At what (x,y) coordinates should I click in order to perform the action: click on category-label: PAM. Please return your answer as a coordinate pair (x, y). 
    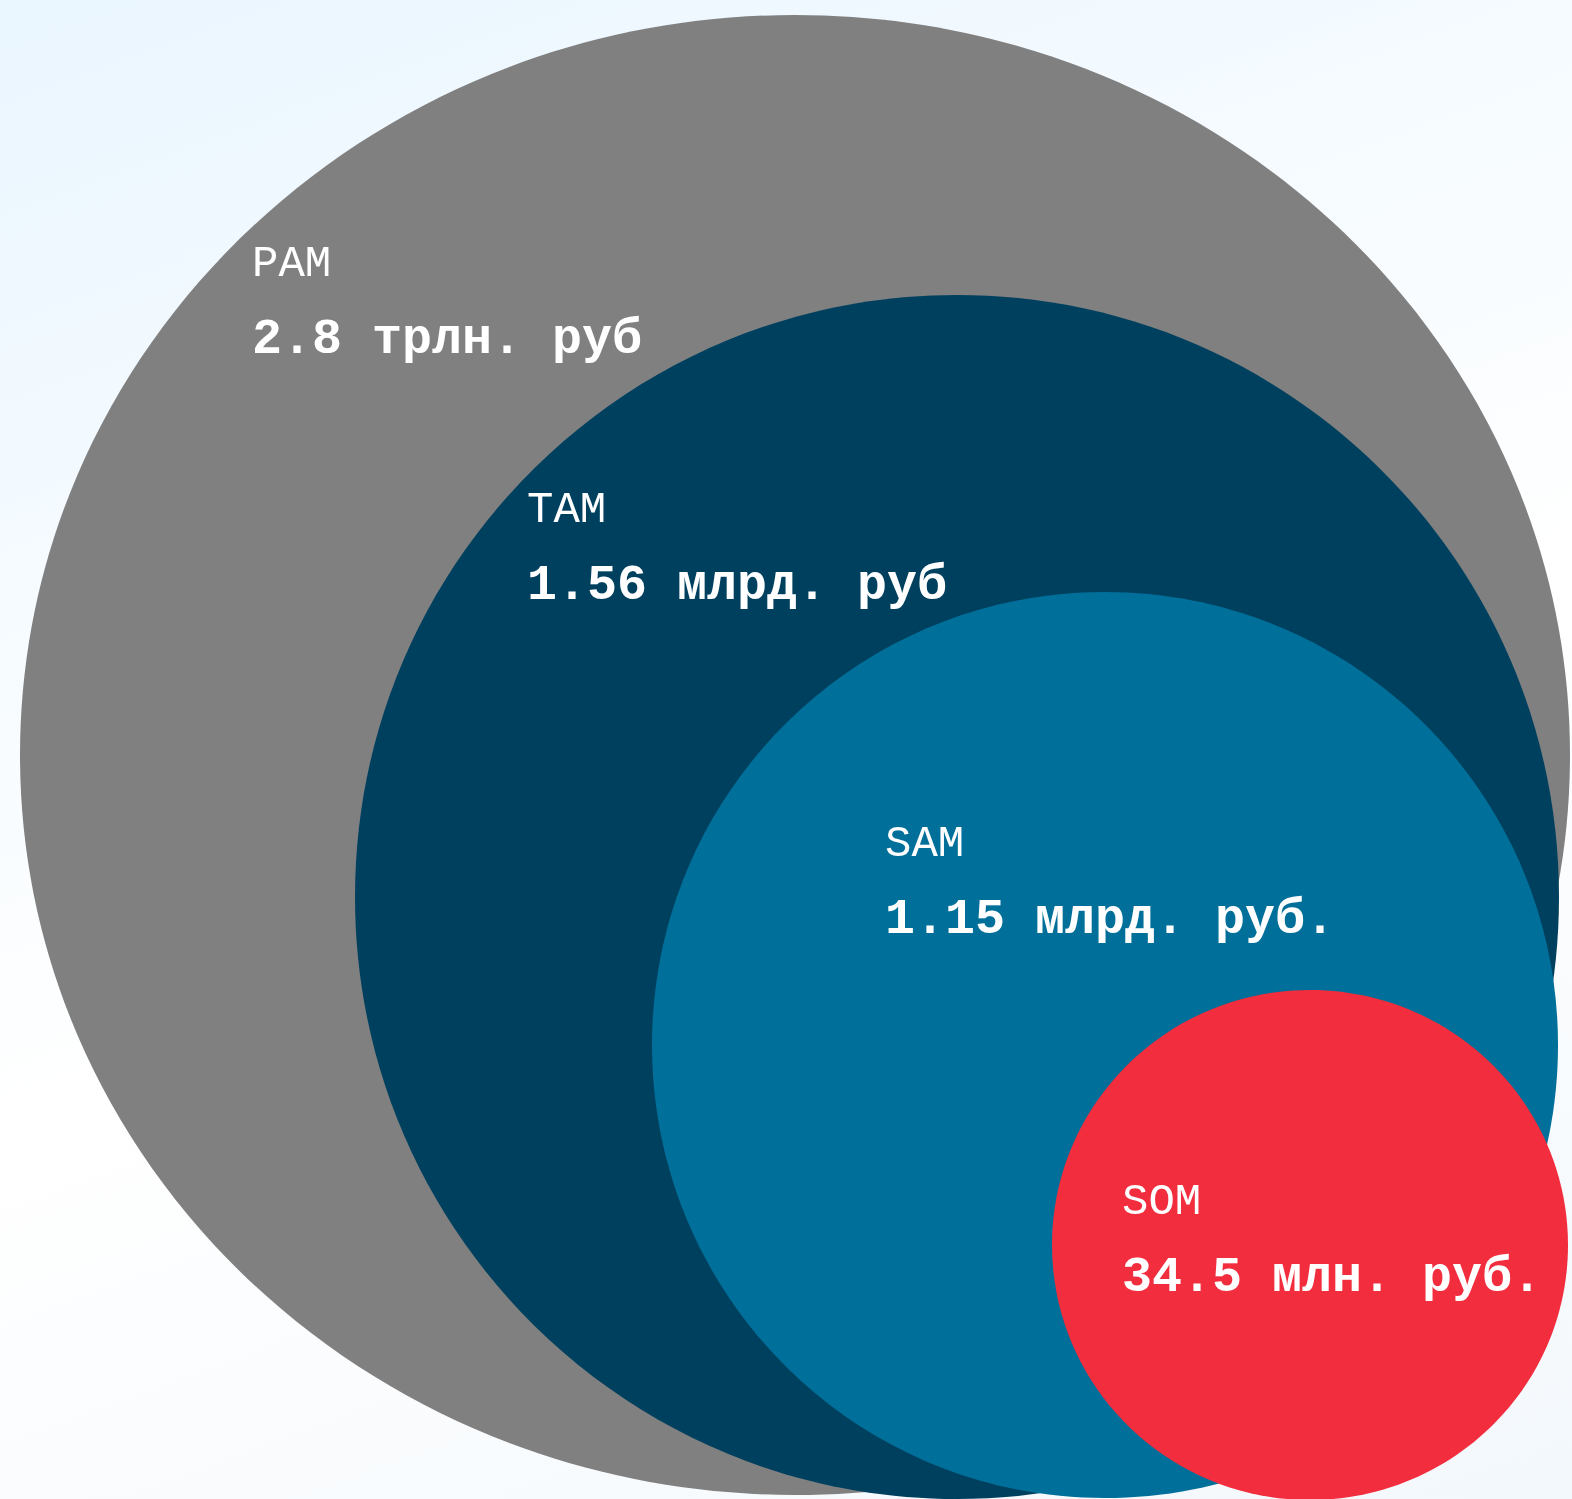
    Looking at the image, I should click on (292, 264).